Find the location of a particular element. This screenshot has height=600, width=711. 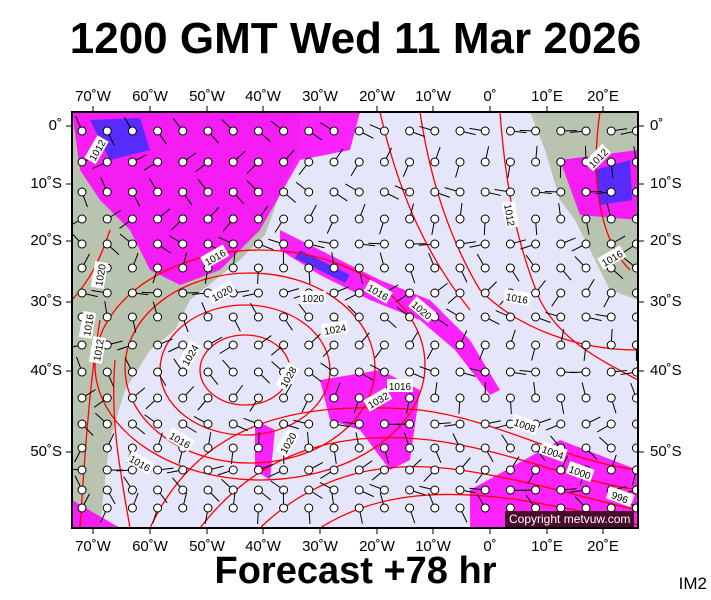

isobar-label: 1020 is located at coordinates (313, 298).